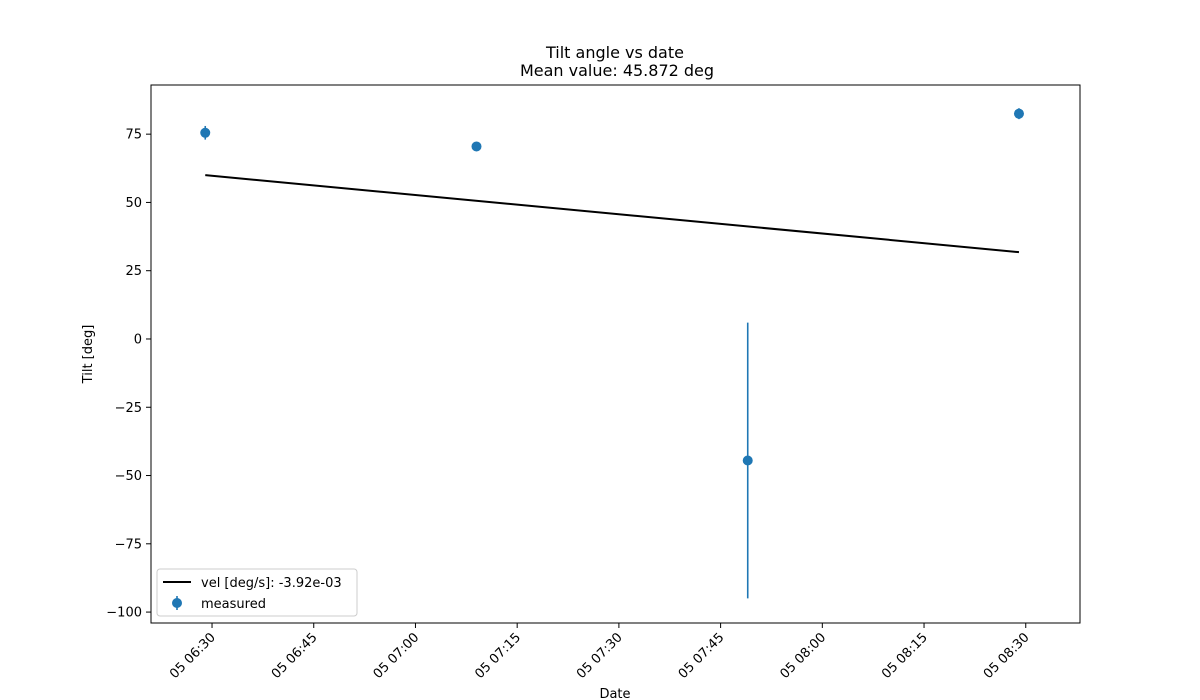 This screenshot has width=1200, height=700. Describe the element at coordinates (133, 271) in the screenshot. I see `y-tick-label-2: 25` at that location.